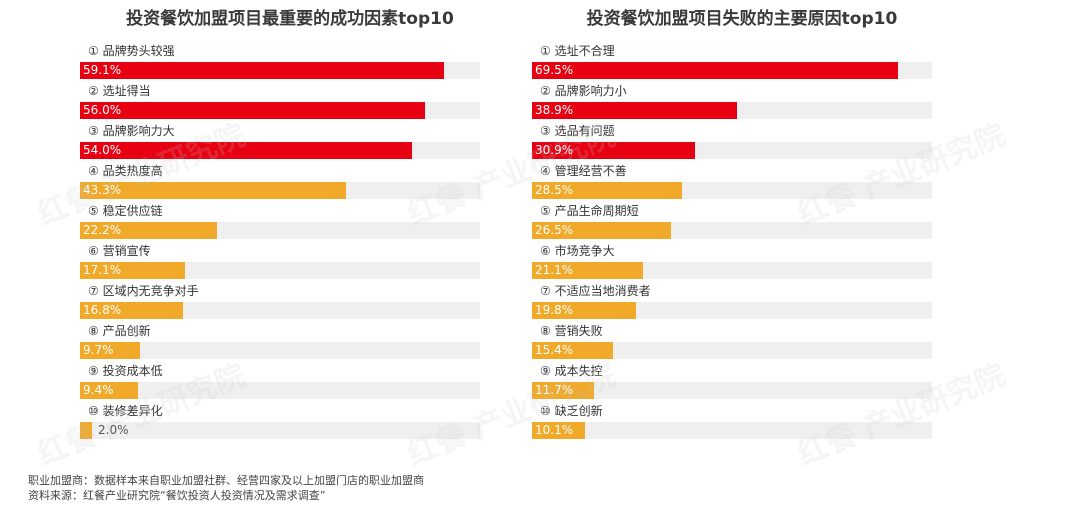  I want to click on category-label: ⑤ 稳定供应链, so click(125, 211).